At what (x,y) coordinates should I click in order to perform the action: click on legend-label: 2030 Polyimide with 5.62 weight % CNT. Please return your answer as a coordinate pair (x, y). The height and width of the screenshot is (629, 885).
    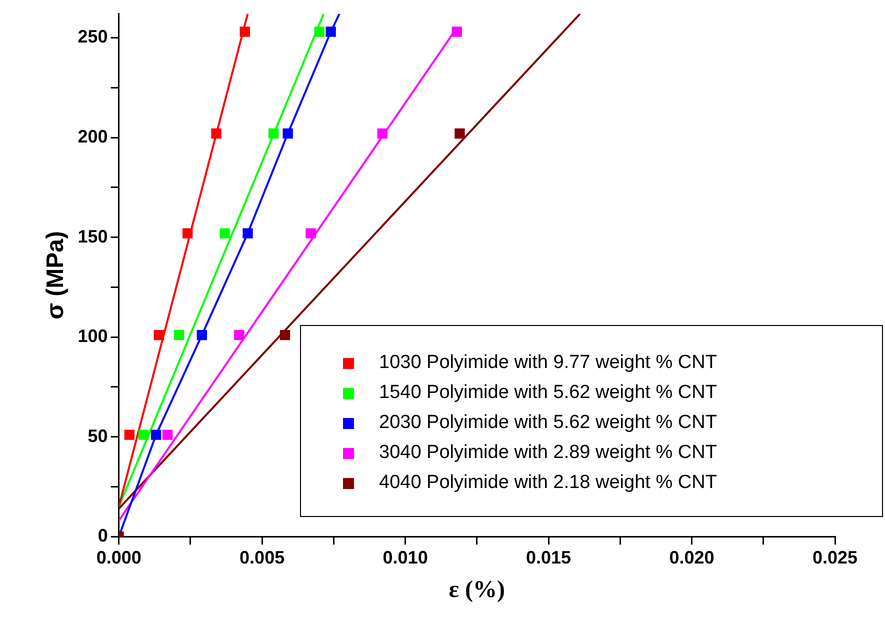
    Looking at the image, I should click on (548, 423).